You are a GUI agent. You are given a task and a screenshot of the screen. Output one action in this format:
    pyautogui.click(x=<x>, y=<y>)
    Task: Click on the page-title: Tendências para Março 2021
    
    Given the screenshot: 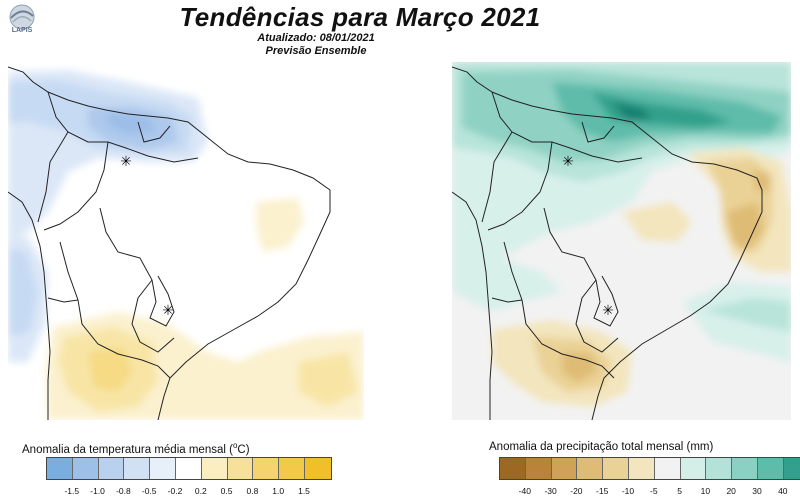 What is the action you would take?
    pyautogui.click(x=360, y=17)
    